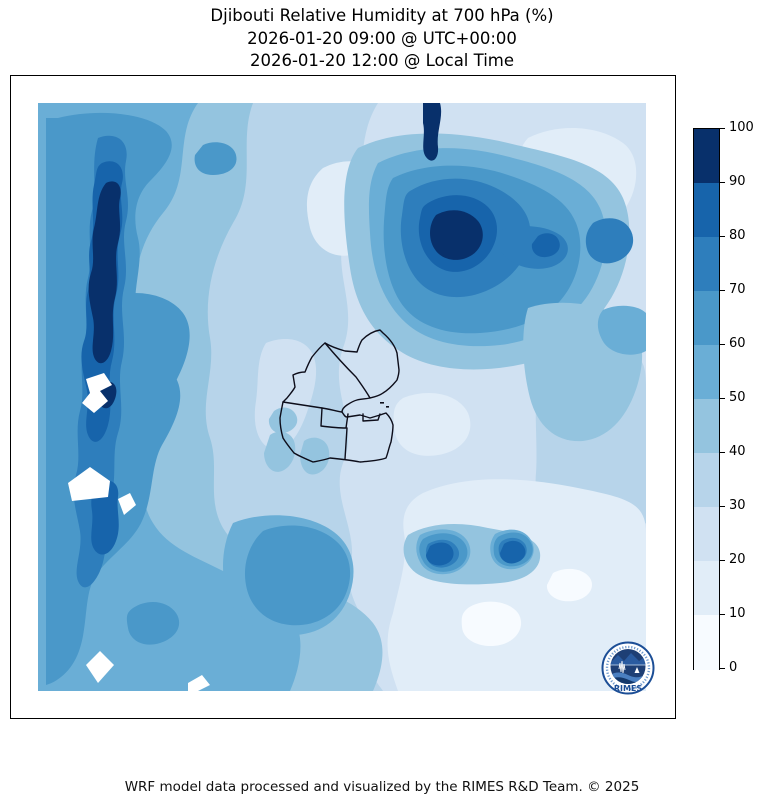 The width and height of the screenshot is (764, 808). What do you see at coordinates (737, 181) in the screenshot?
I see `tick-label: 90` at bounding box center [737, 181].